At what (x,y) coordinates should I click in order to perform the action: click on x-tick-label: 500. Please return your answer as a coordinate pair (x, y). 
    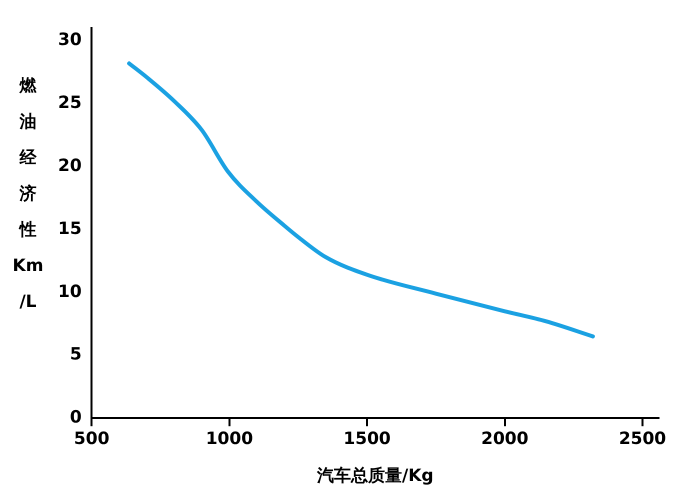
    Looking at the image, I should click on (92, 438).